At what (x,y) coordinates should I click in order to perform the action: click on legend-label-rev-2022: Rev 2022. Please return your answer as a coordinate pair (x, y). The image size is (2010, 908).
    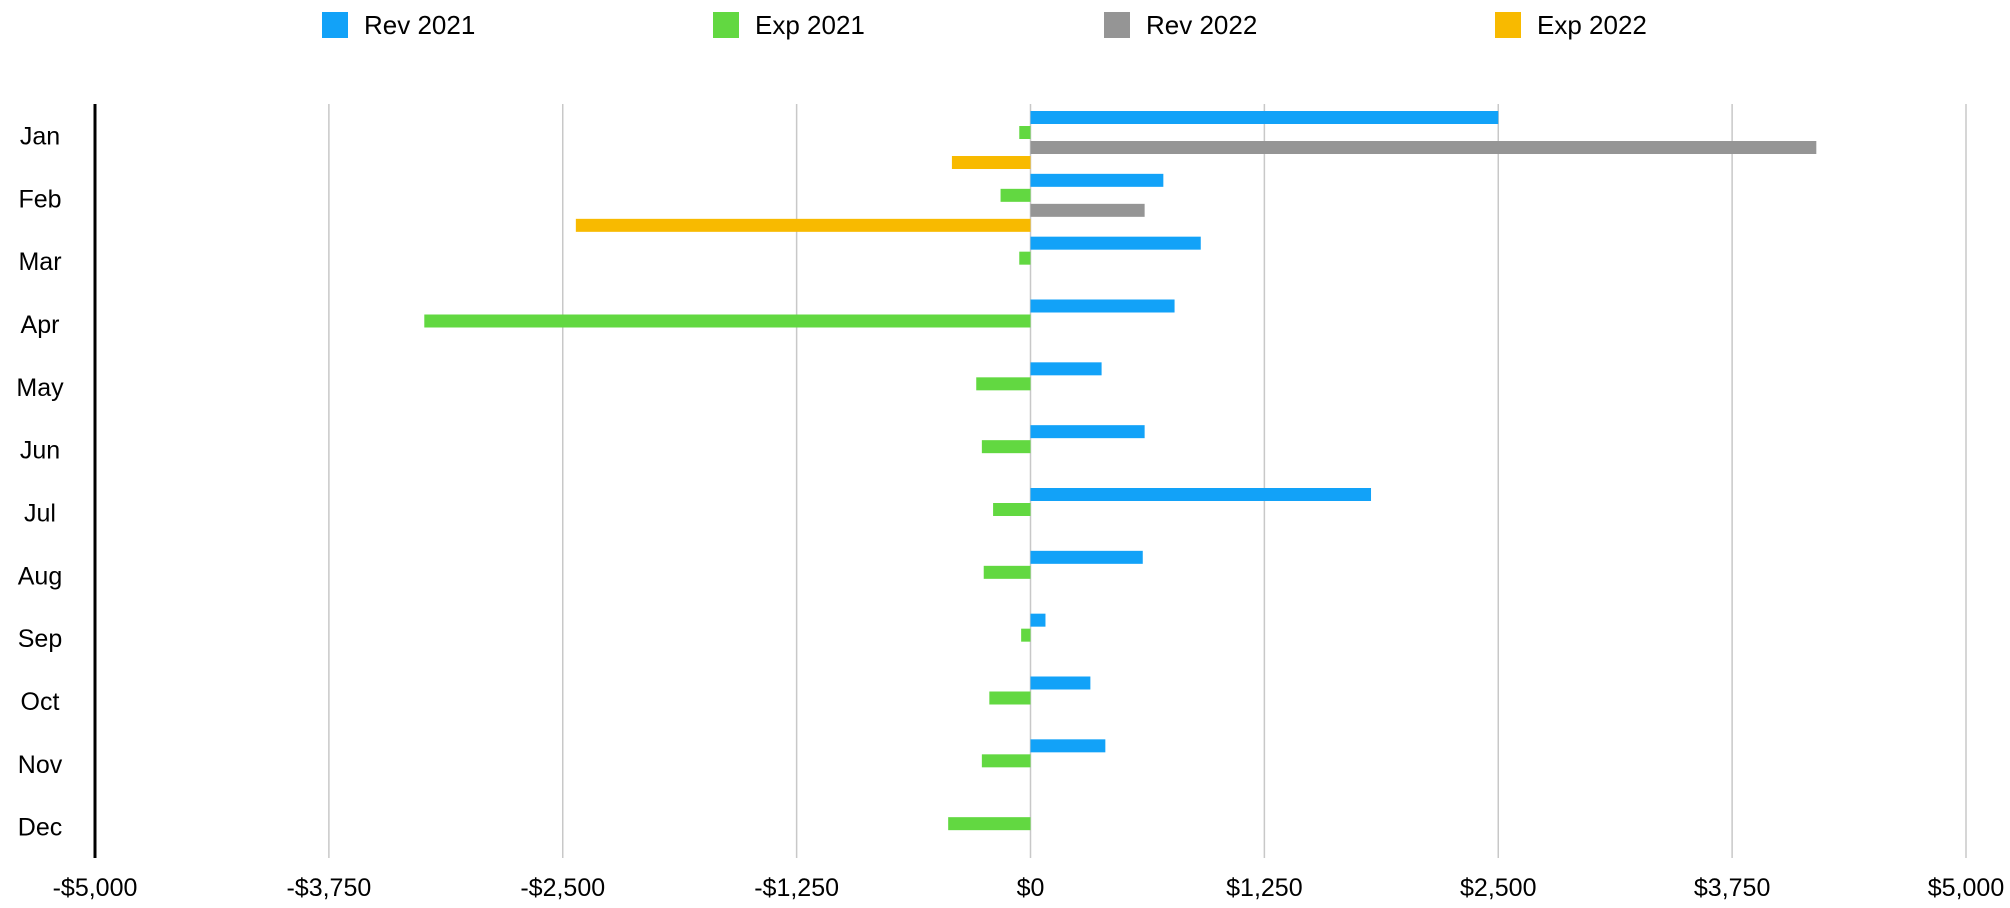
    Looking at the image, I should click on (1202, 24).